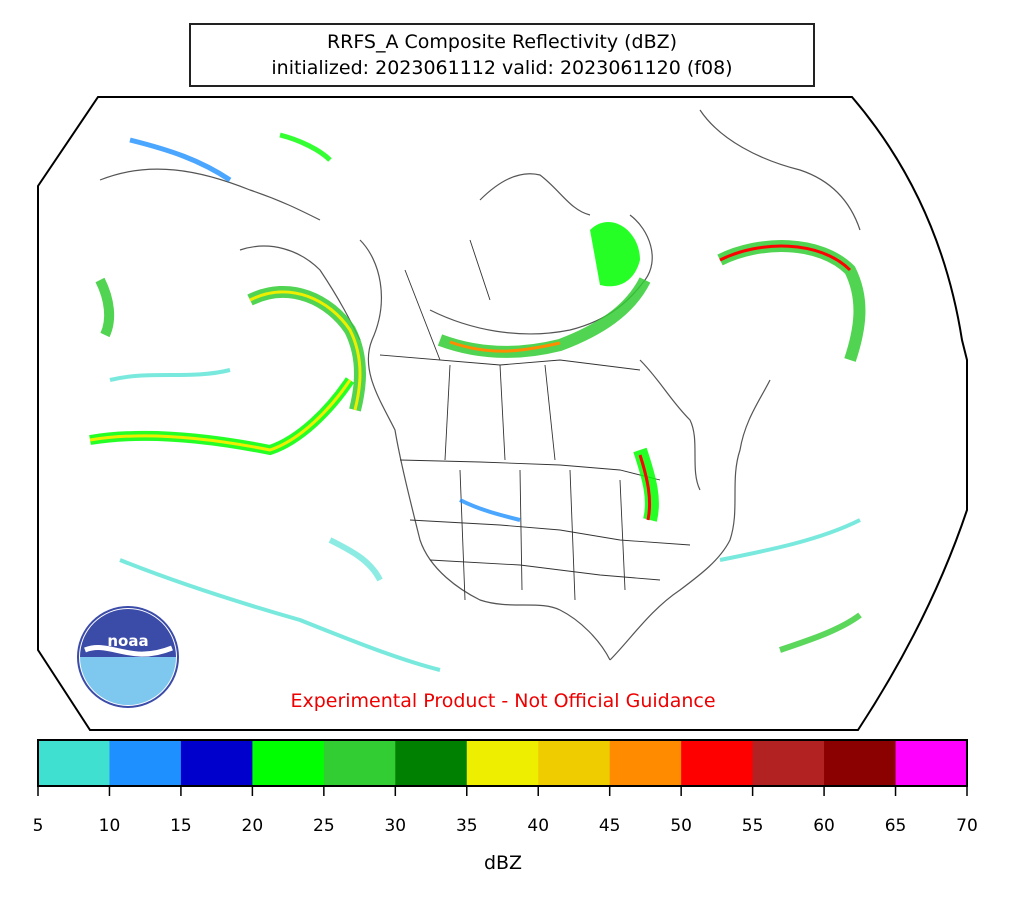  Describe the element at coordinates (109, 826) in the screenshot. I see `colorbar-tick-label: 10` at that location.